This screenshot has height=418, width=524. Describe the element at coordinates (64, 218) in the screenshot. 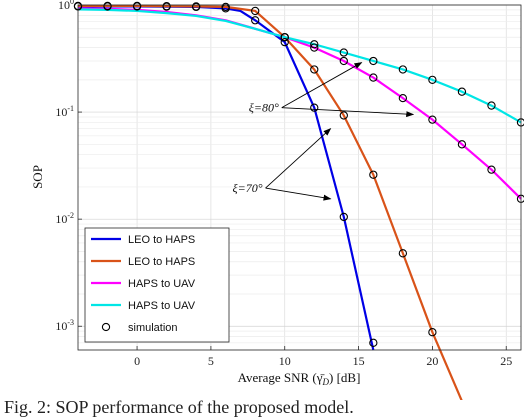

I see `y-tick-label: 10⁻²` at that location.